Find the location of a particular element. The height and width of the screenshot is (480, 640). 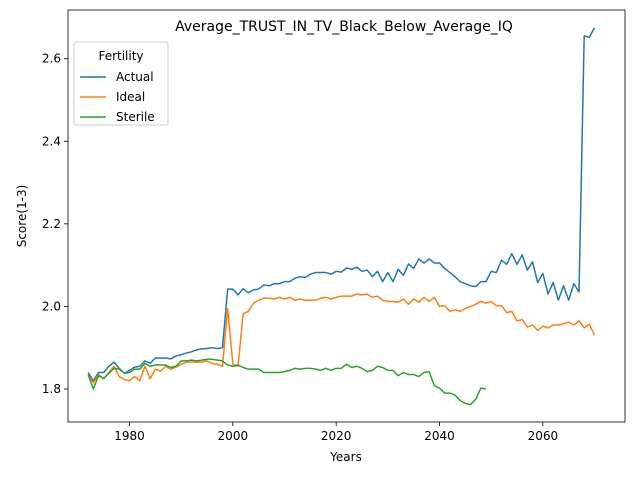

y-tick-label: 2.6 is located at coordinates (51, 59).